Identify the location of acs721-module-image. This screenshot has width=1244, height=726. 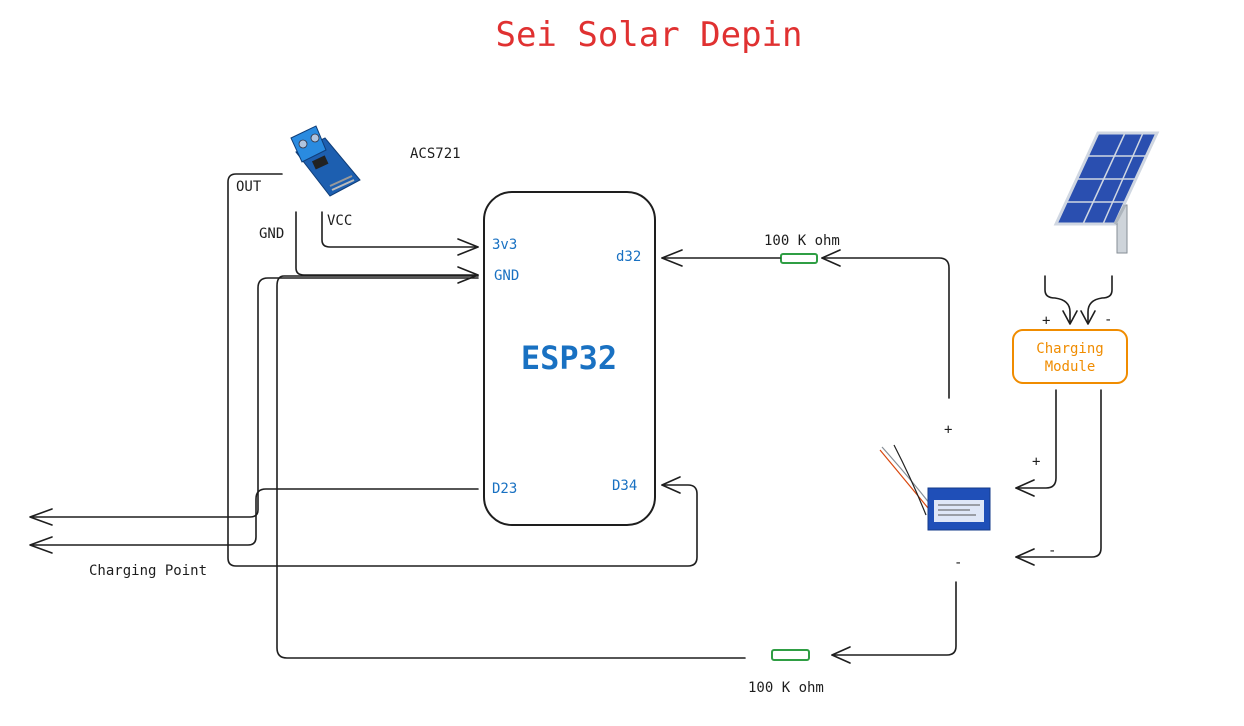
(325, 161).